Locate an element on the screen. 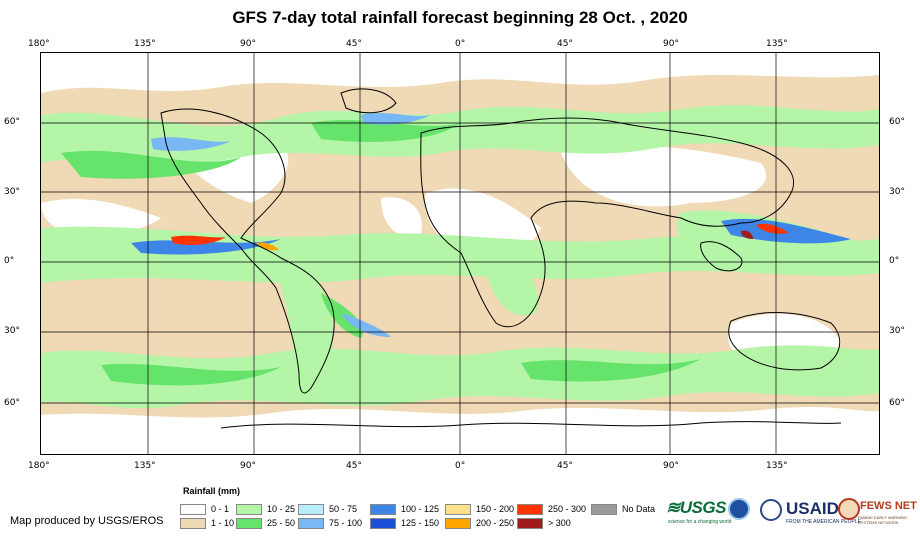 This screenshot has width=920, height=539. lon-tick-top: 0° is located at coordinates (460, 44).